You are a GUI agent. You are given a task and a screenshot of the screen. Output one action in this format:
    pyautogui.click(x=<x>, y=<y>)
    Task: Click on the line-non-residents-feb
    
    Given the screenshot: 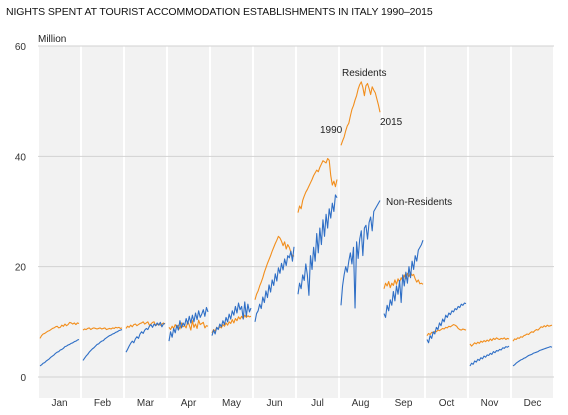 What is the action you would take?
    pyautogui.click(x=102, y=345)
    